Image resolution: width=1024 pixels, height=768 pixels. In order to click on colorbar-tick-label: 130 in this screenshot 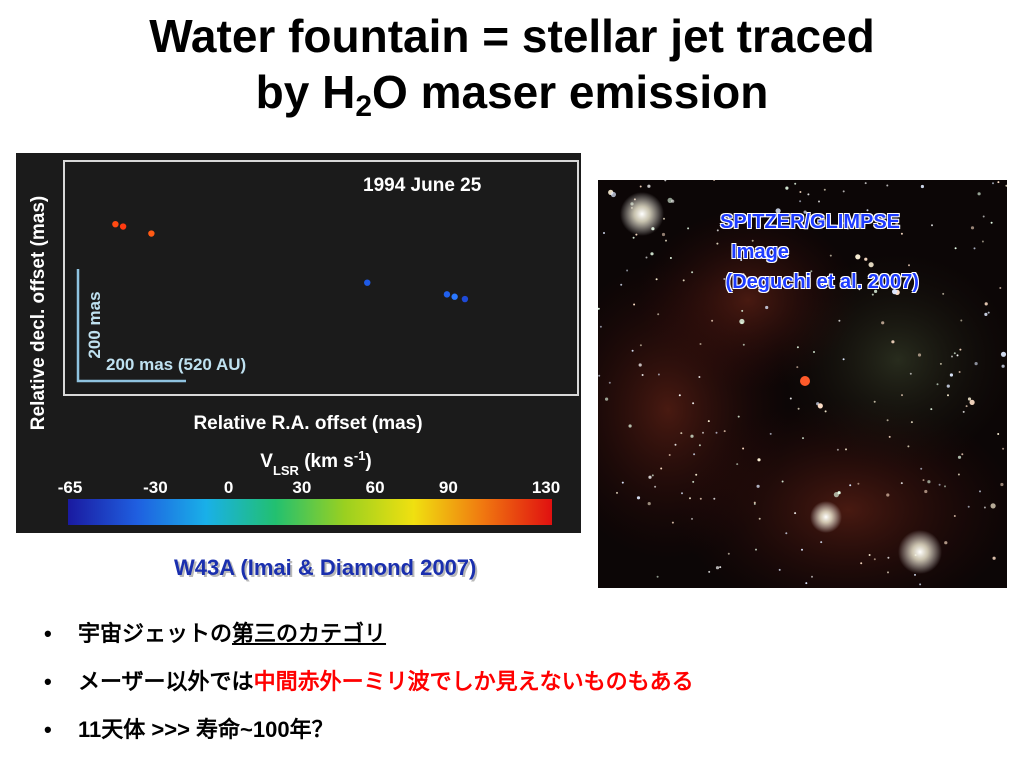, I will do `click(546, 487)`.